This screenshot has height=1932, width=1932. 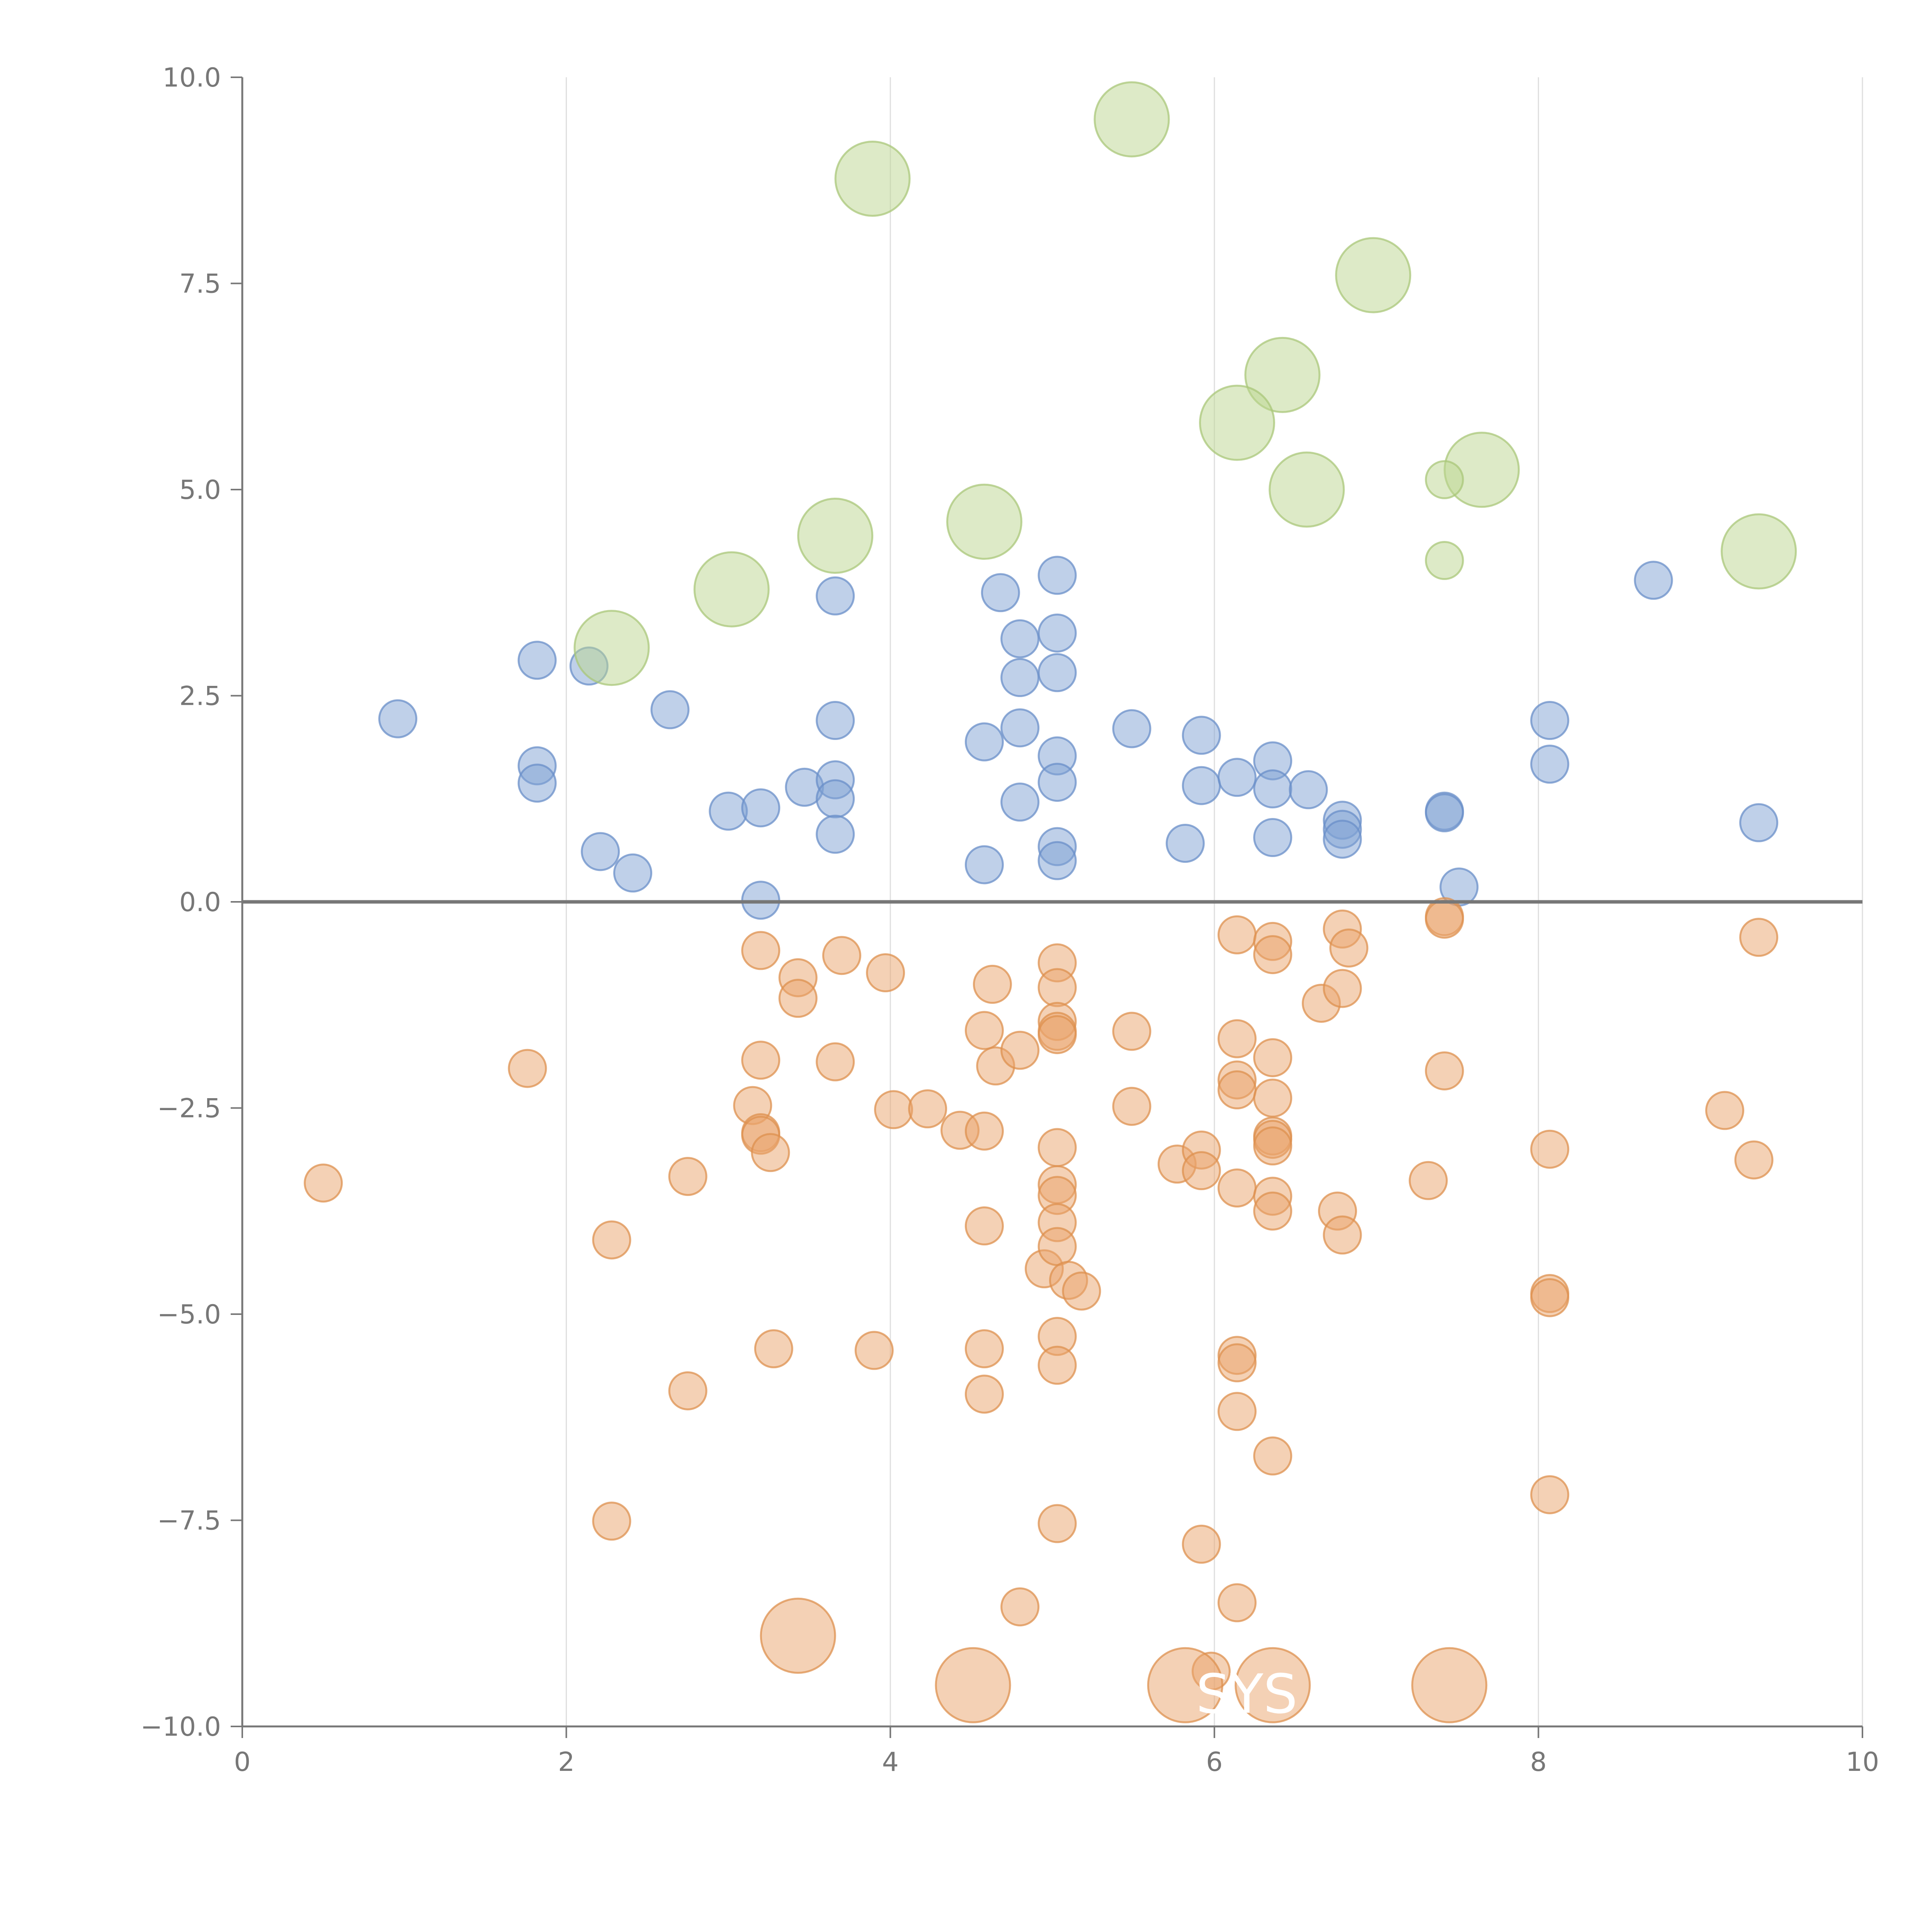 What do you see at coordinates (189, 1521) in the screenshot?
I see `y-tick-label: −7.5` at bounding box center [189, 1521].